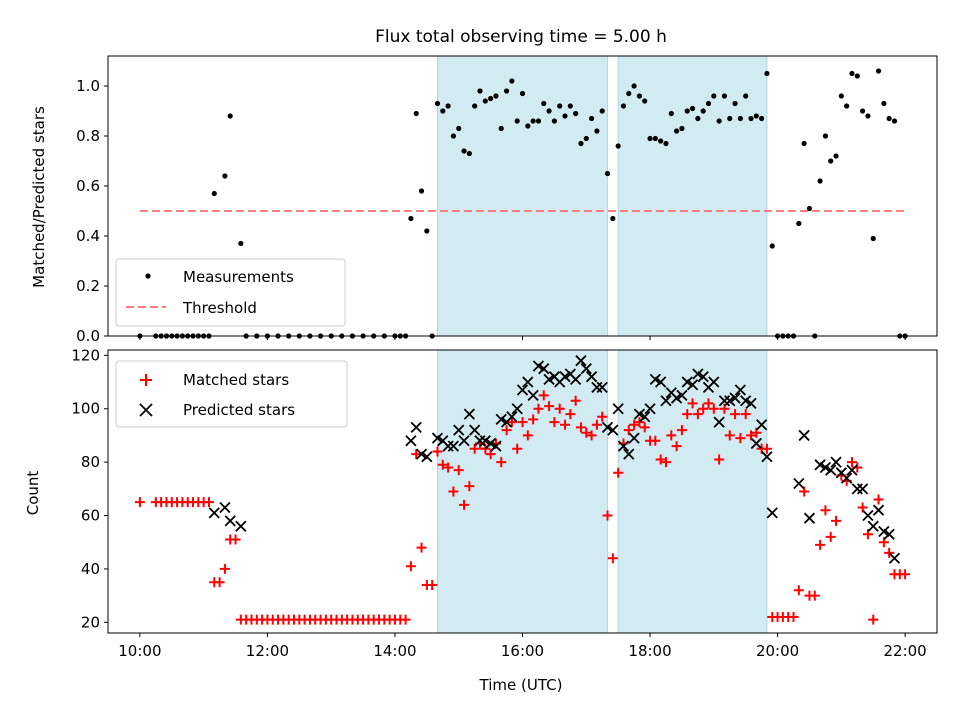 The width and height of the screenshot is (960, 724). I want to click on bottom-shaded-intervals, so click(602, 491).